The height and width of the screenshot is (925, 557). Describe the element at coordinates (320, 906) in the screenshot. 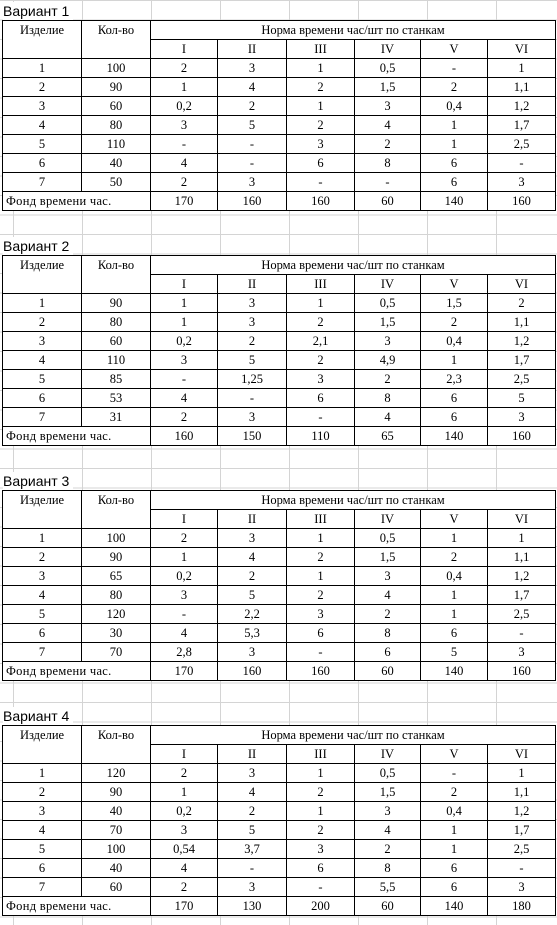

I see `fund-cell: 200` at that location.